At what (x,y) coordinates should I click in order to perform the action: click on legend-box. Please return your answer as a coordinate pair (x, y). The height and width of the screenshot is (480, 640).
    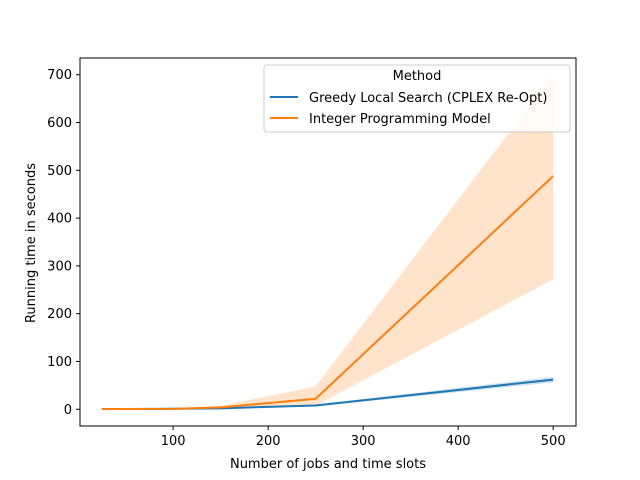
    Looking at the image, I should click on (417, 98).